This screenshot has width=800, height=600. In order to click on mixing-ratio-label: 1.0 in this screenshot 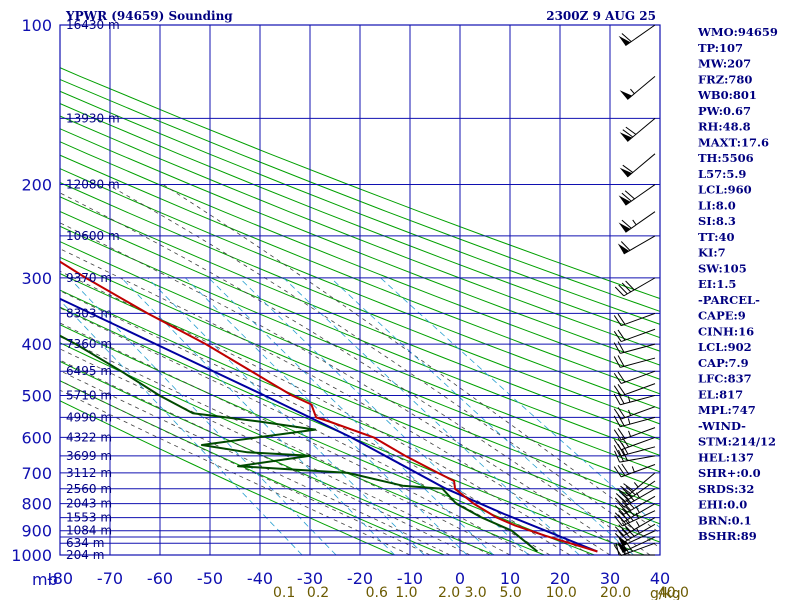, I will do `click(406, 592)`.